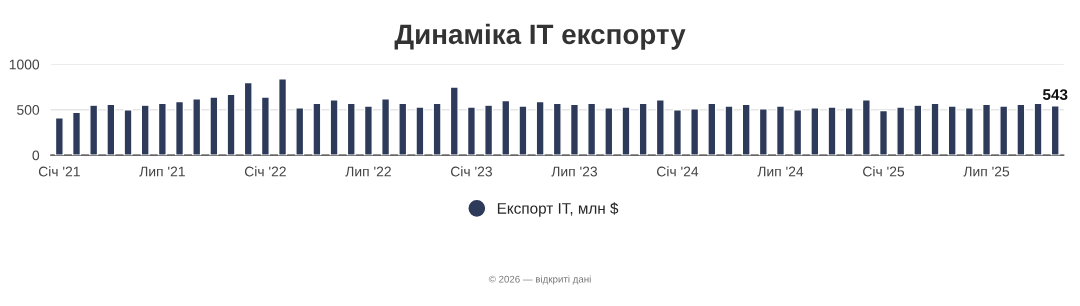 This screenshot has height=306, width=1080. I want to click on y-tick-label: 0, so click(36, 155).